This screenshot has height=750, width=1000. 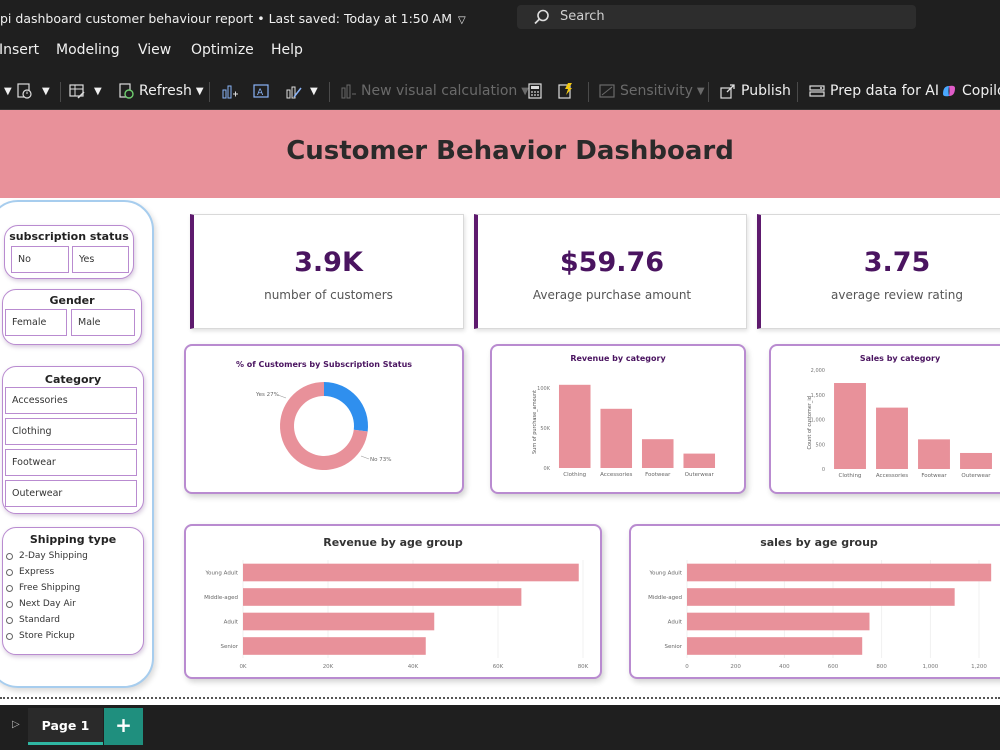 I want to click on x-tick-label: Clothing, so click(x=850, y=476).